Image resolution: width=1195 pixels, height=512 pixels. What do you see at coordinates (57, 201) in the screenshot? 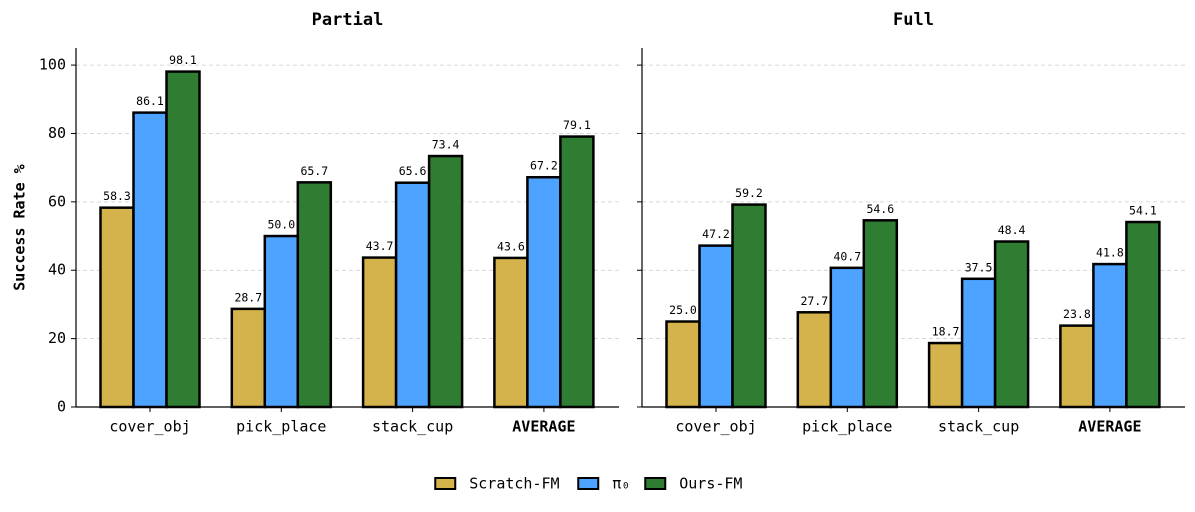
I see `y-tick-label: 60` at bounding box center [57, 201].